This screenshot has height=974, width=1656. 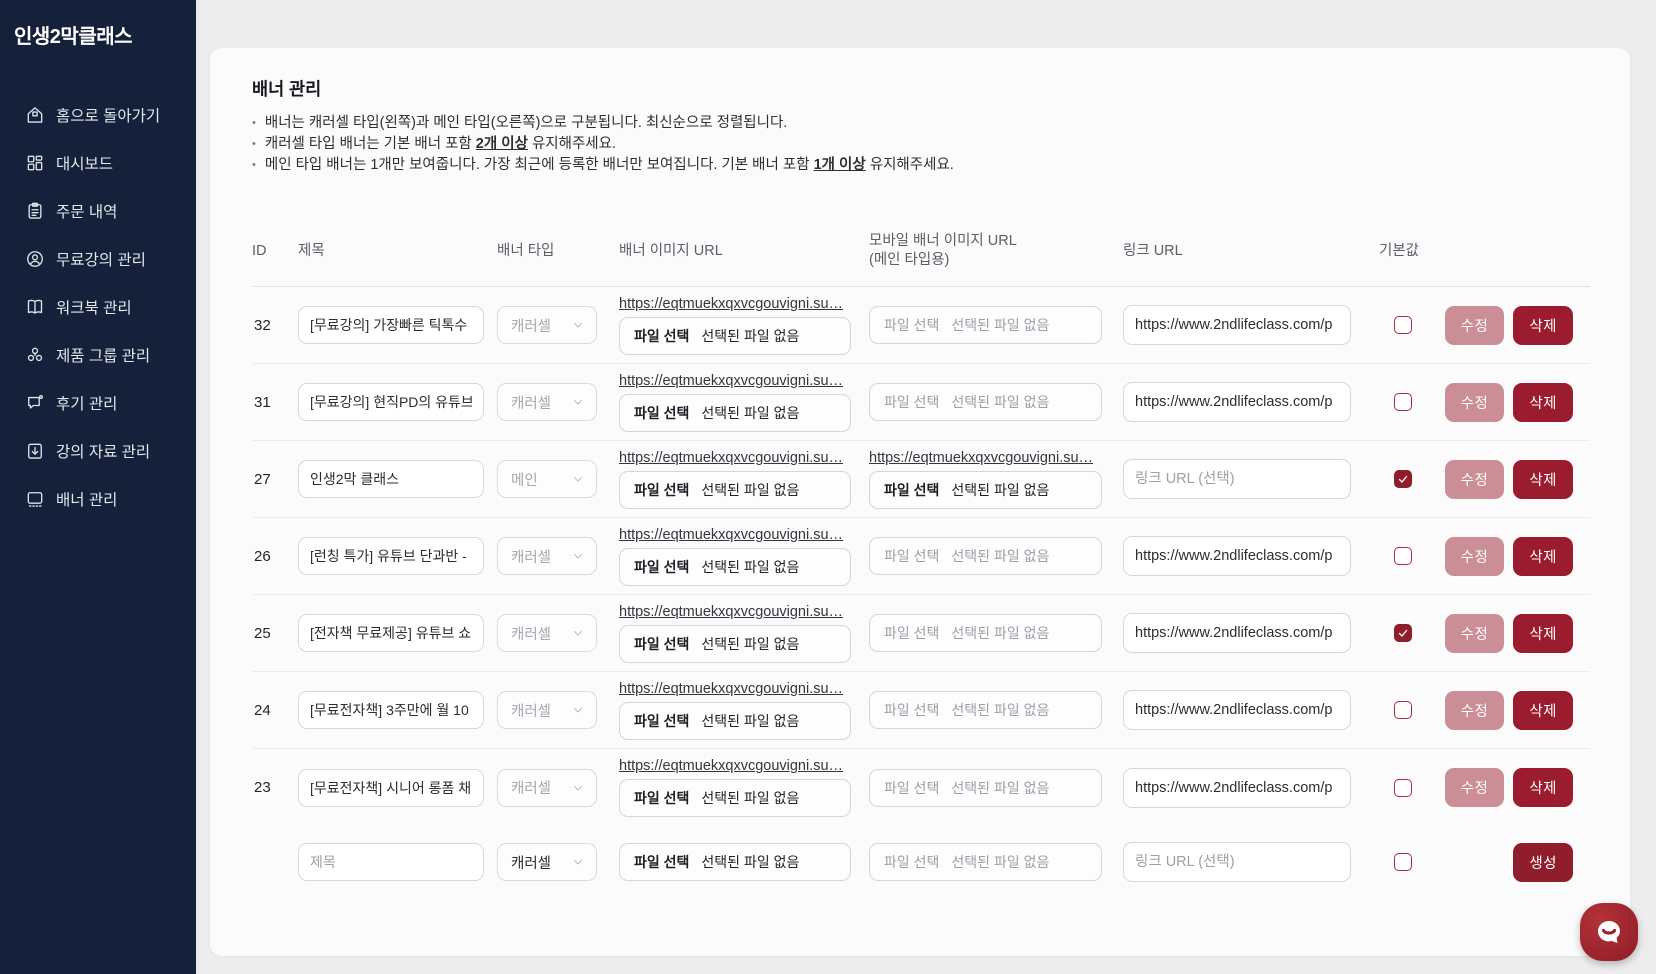 What do you see at coordinates (262, 325) in the screenshot?
I see `banner-id: 32` at bounding box center [262, 325].